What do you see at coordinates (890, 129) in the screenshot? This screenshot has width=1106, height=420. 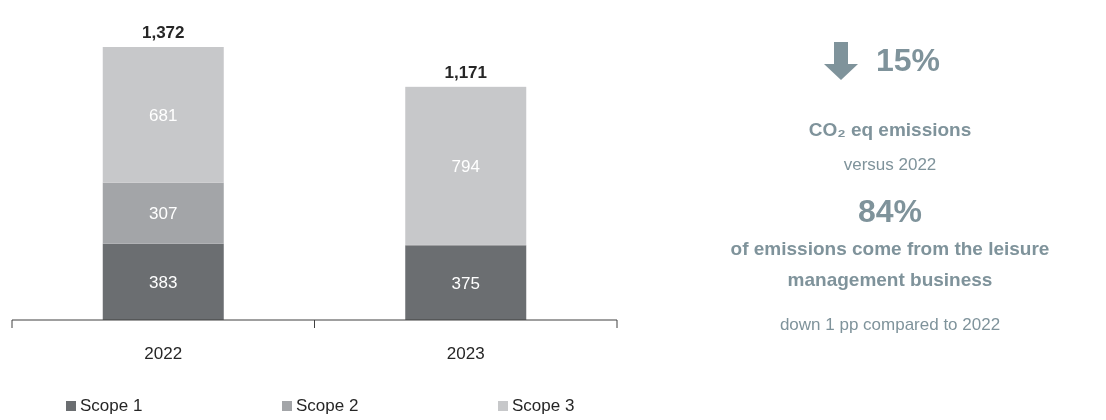 I see `text: CO₂ eq emissions` at bounding box center [890, 129].